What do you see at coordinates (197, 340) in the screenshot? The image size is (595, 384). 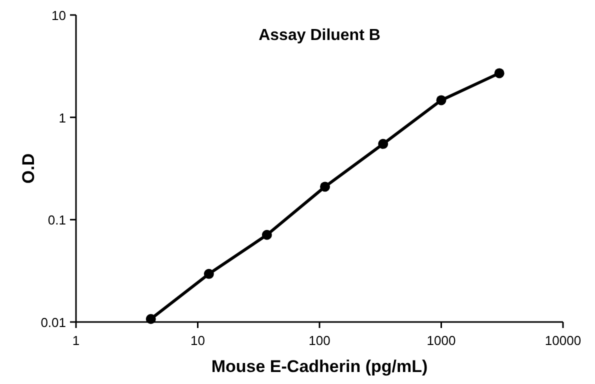 I see `x-tick-label: 10` at bounding box center [197, 340].